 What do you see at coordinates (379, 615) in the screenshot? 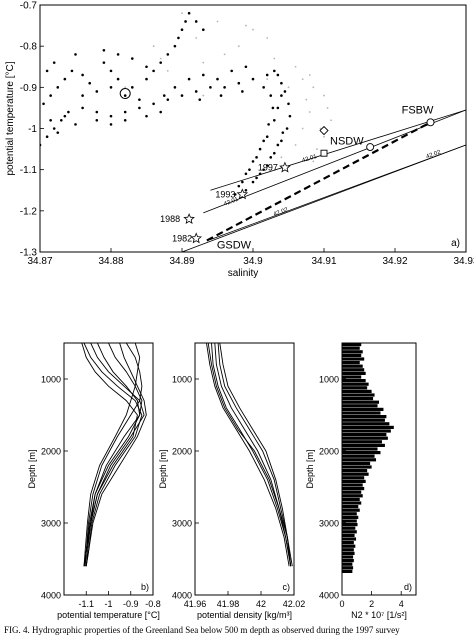
I see `x-axis-label: N2 * 10⁷ [1/s²]` at bounding box center [379, 615].